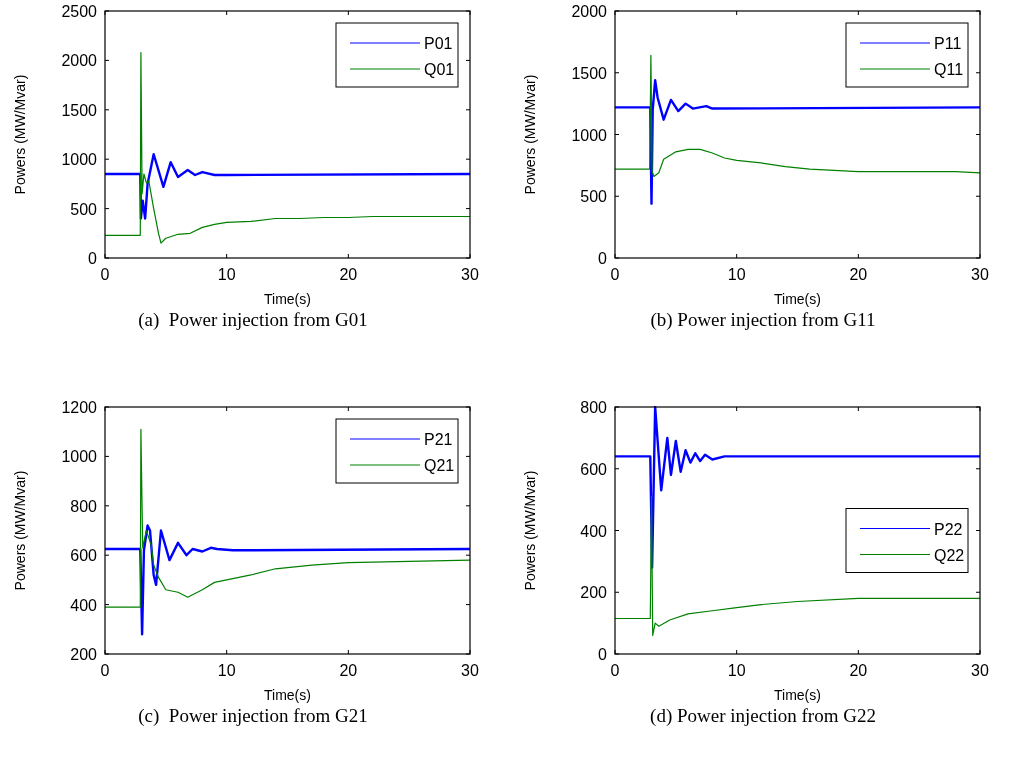 The height and width of the screenshot is (767, 1011). I want to click on legend-label: P01, so click(438, 43).